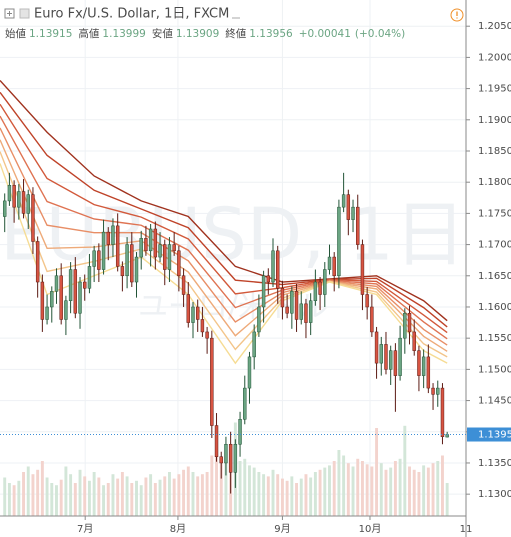 The height and width of the screenshot is (537, 511). What do you see at coordinates (380, 34) in the screenshot?
I see `change-percent: (+0.04%)` at bounding box center [380, 34].